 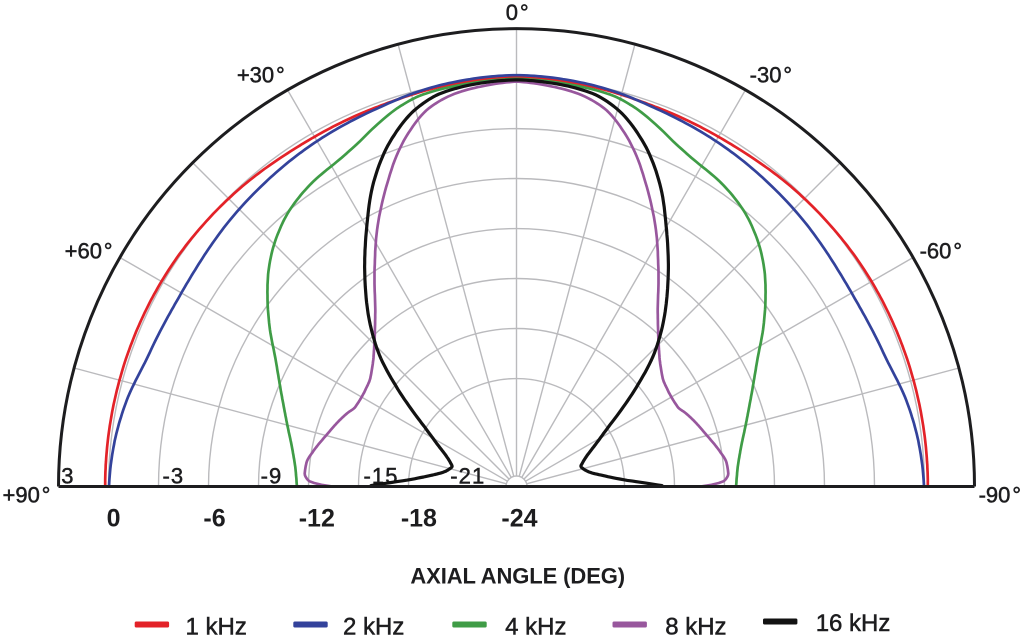 I want to click on svg-text: 16 kHz, so click(x=853, y=623).